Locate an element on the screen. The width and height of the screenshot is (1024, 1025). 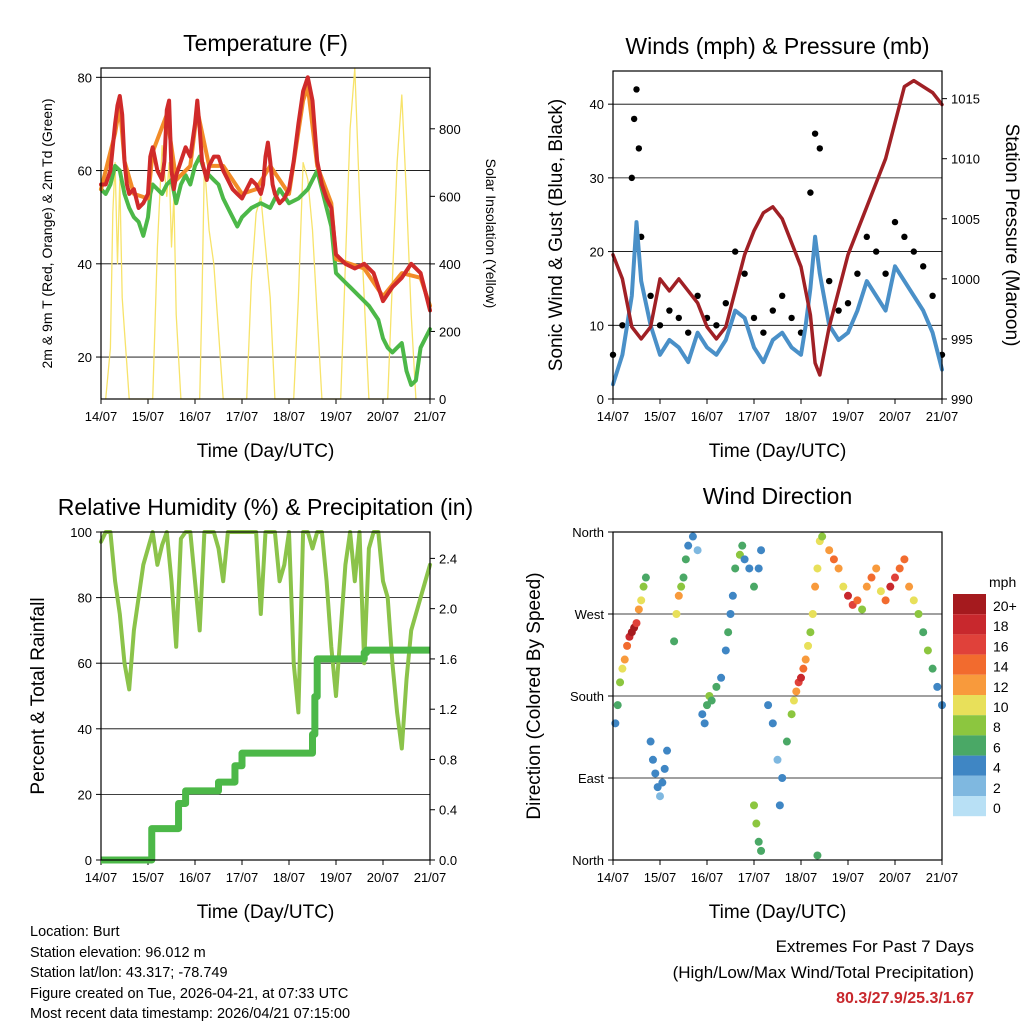
y-tick-label: West is located at coordinates (590, 614).